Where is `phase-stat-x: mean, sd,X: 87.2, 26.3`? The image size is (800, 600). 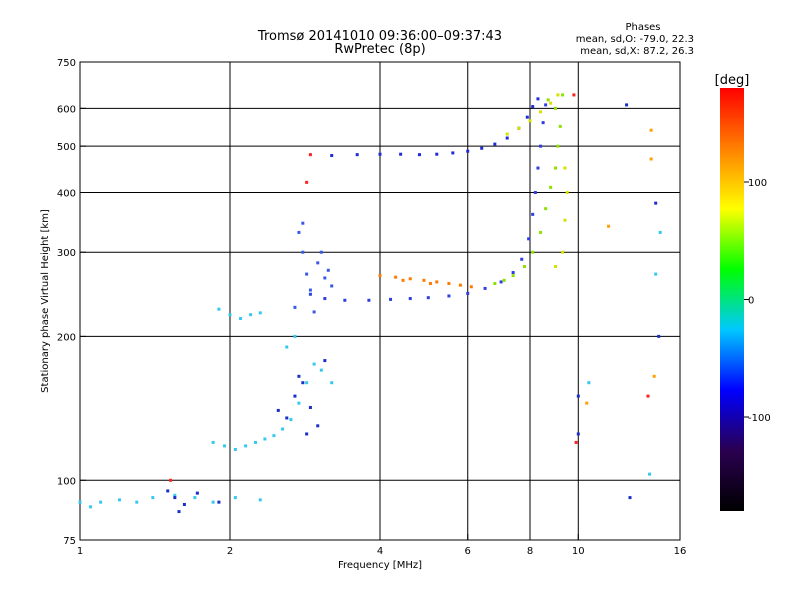 phase-stat-x: mean, sd,X: 87.2, 26.3 is located at coordinates (637, 51).